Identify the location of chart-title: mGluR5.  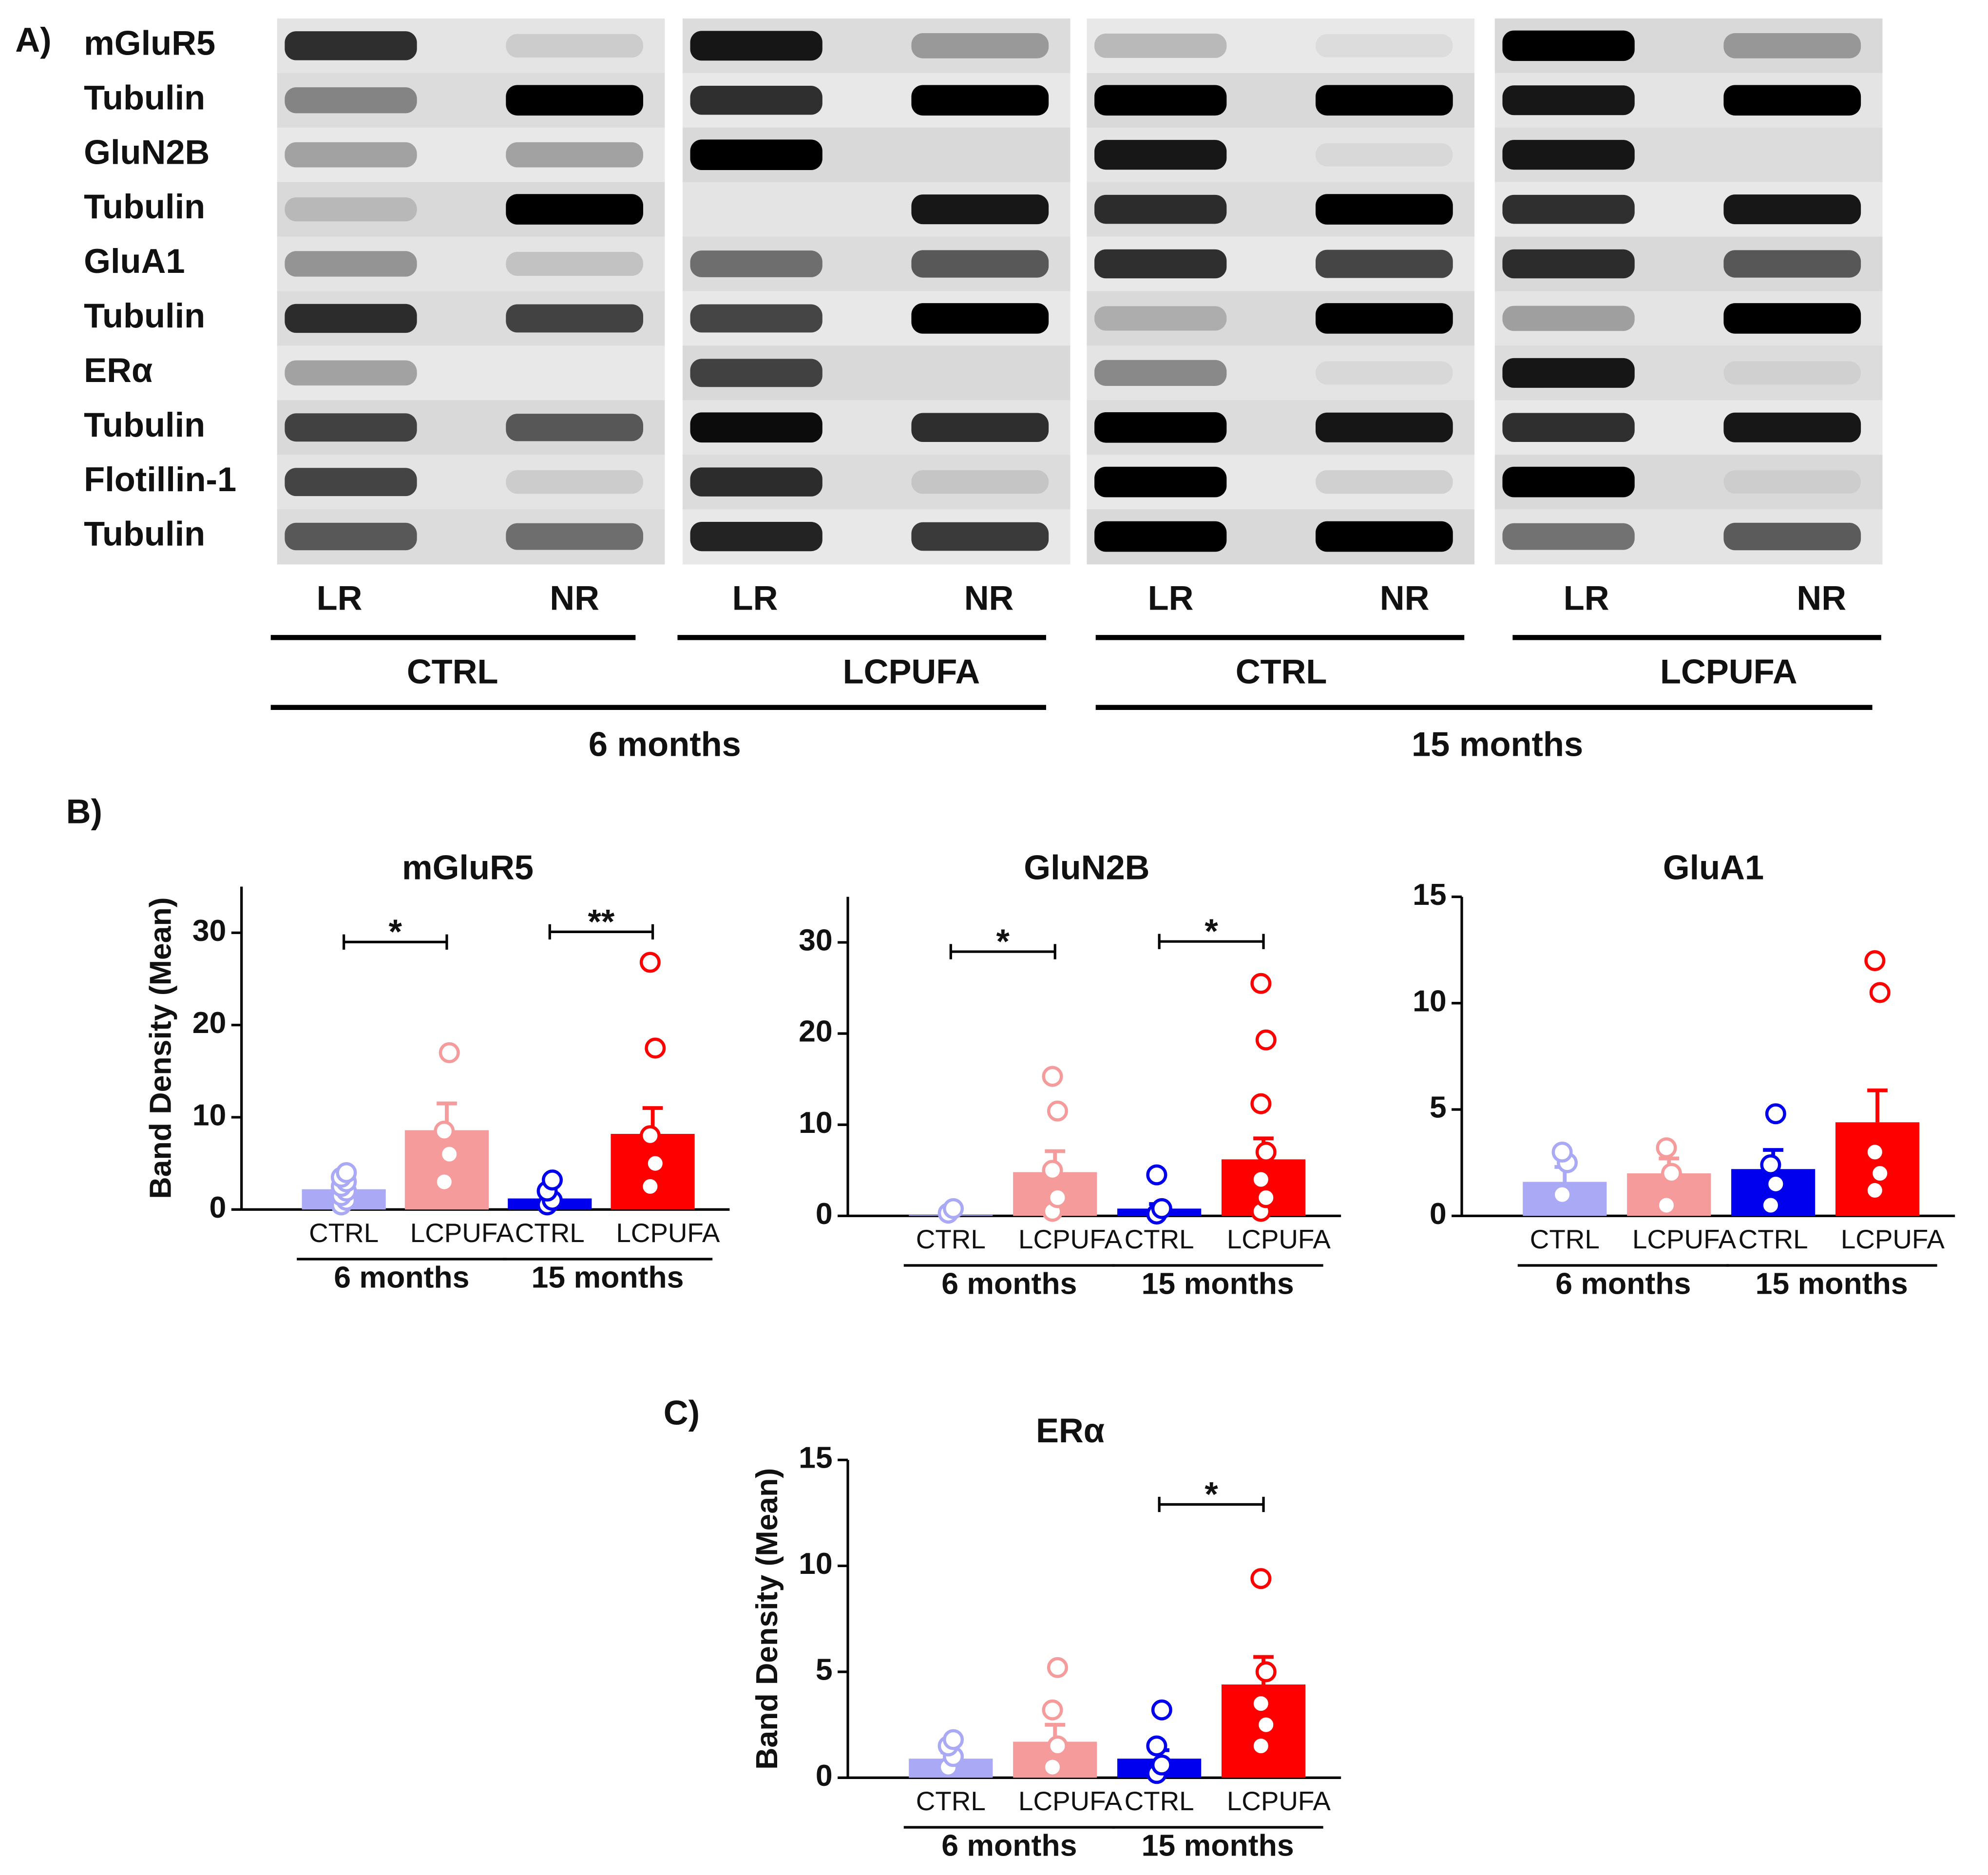
(468, 867).